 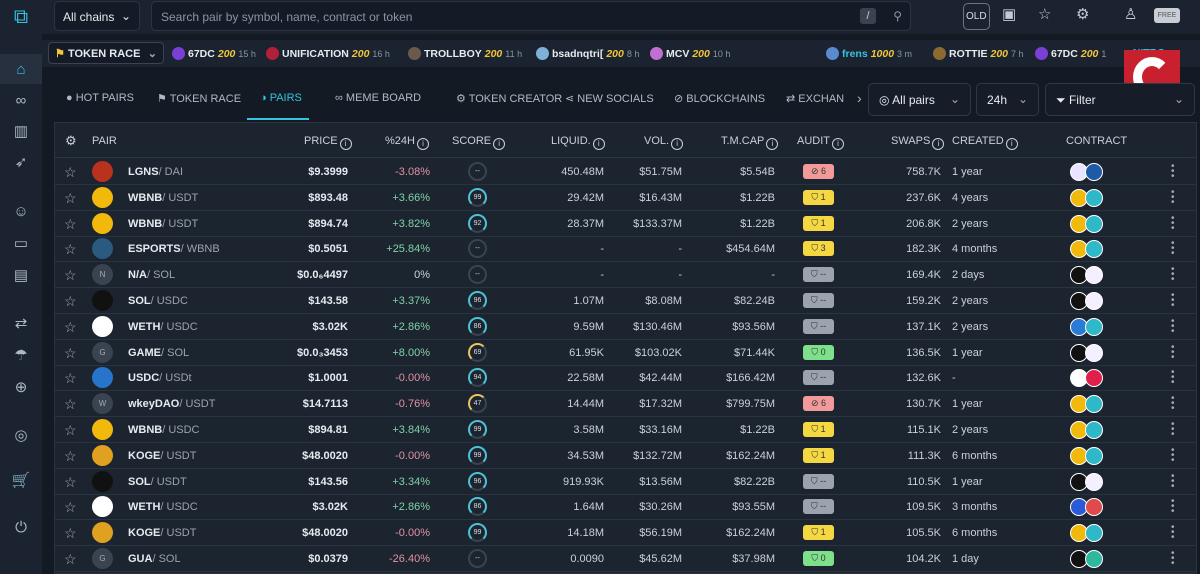 I want to click on chart-icon: ▥, so click(x=21, y=131).